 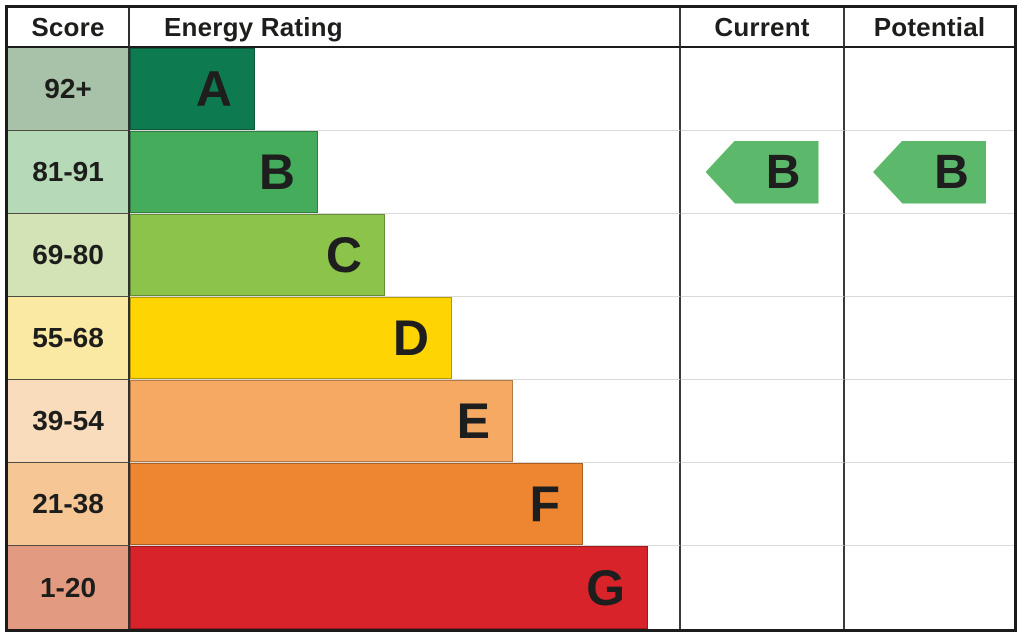 What do you see at coordinates (544, 504) in the screenshot?
I see `band-bar-f-letter: F` at bounding box center [544, 504].